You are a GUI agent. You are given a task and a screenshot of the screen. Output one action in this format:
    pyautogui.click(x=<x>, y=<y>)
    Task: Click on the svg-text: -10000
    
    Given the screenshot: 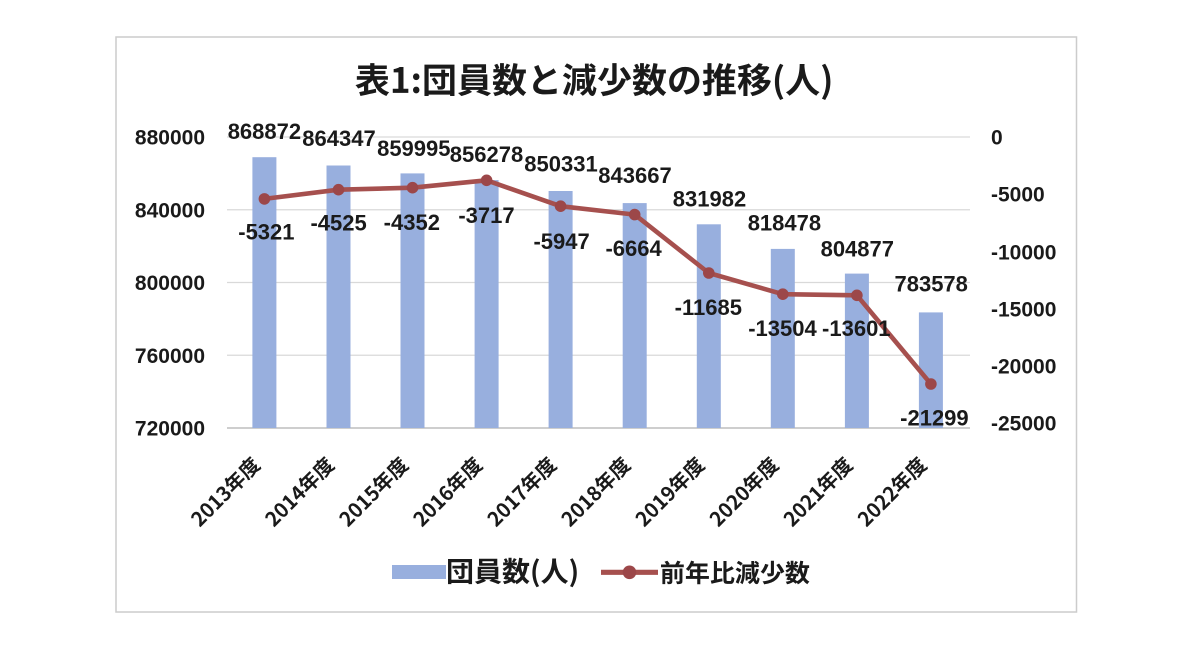 What is the action you would take?
    pyautogui.click(x=1023, y=253)
    